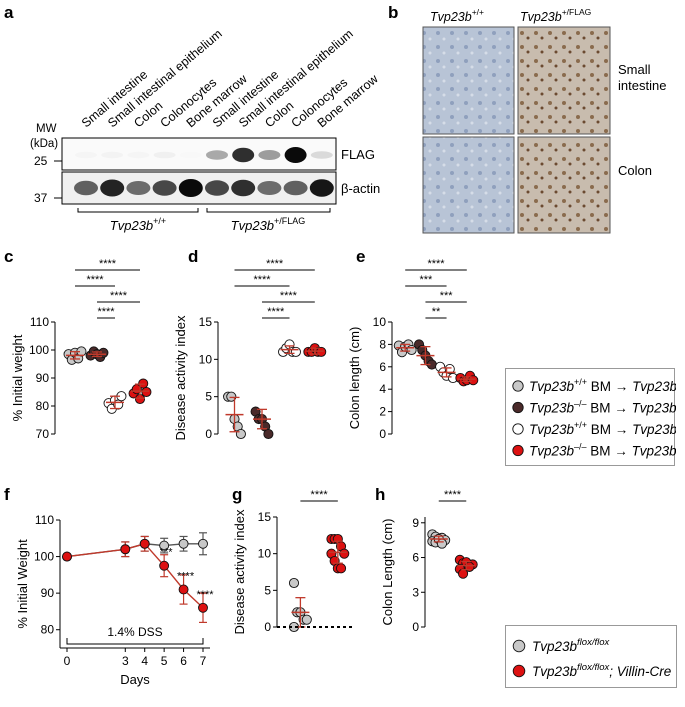 This screenshot has height=707, width=685. What do you see at coordinates (354, 378) in the screenshot?
I see `y-axis-label: Colon length (cm)` at bounding box center [354, 378].